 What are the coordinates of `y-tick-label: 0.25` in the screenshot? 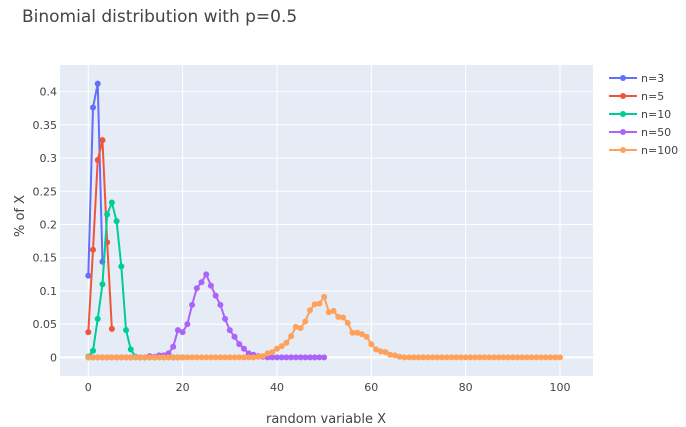 It's located at (45, 191).